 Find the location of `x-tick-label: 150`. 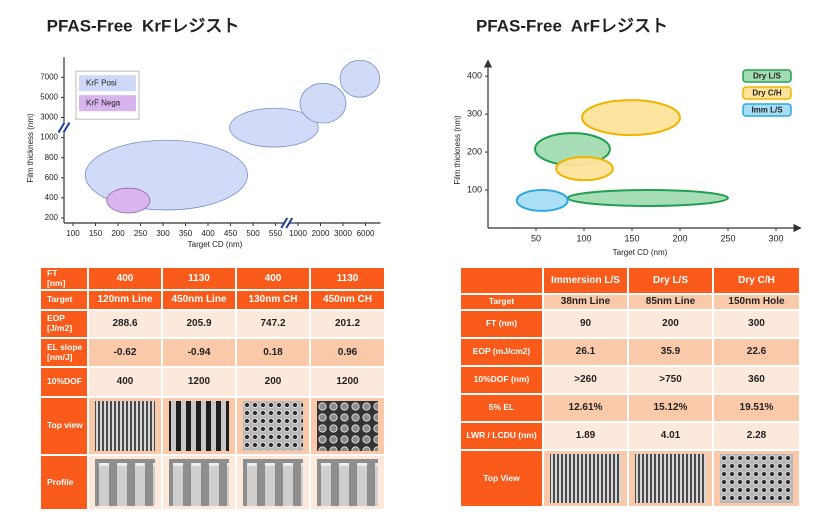

x-tick-label: 150 is located at coordinates (96, 233).